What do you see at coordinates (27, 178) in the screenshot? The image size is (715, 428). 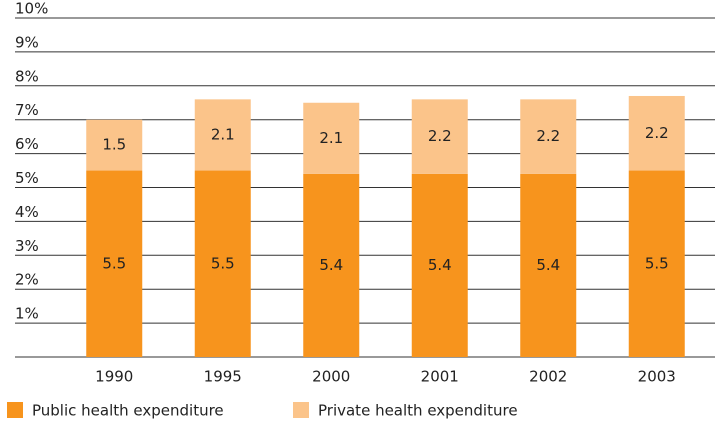 I see `y-tick-label: 5%` at bounding box center [27, 178].